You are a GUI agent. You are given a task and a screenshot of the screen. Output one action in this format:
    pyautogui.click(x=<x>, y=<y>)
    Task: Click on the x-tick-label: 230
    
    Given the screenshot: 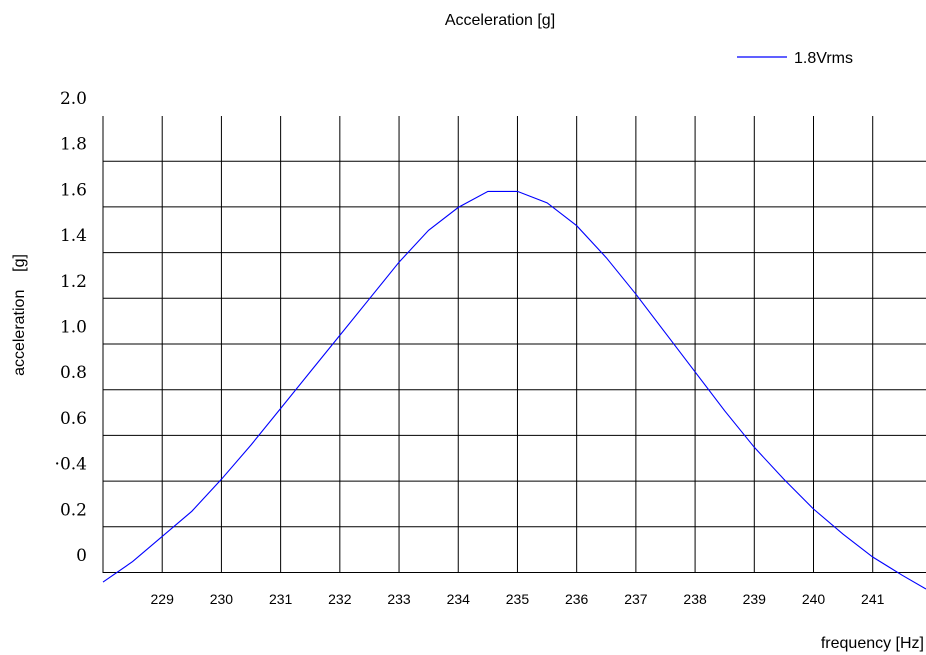 What is the action you would take?
    pyautogui.click(x=222, y=599)
    